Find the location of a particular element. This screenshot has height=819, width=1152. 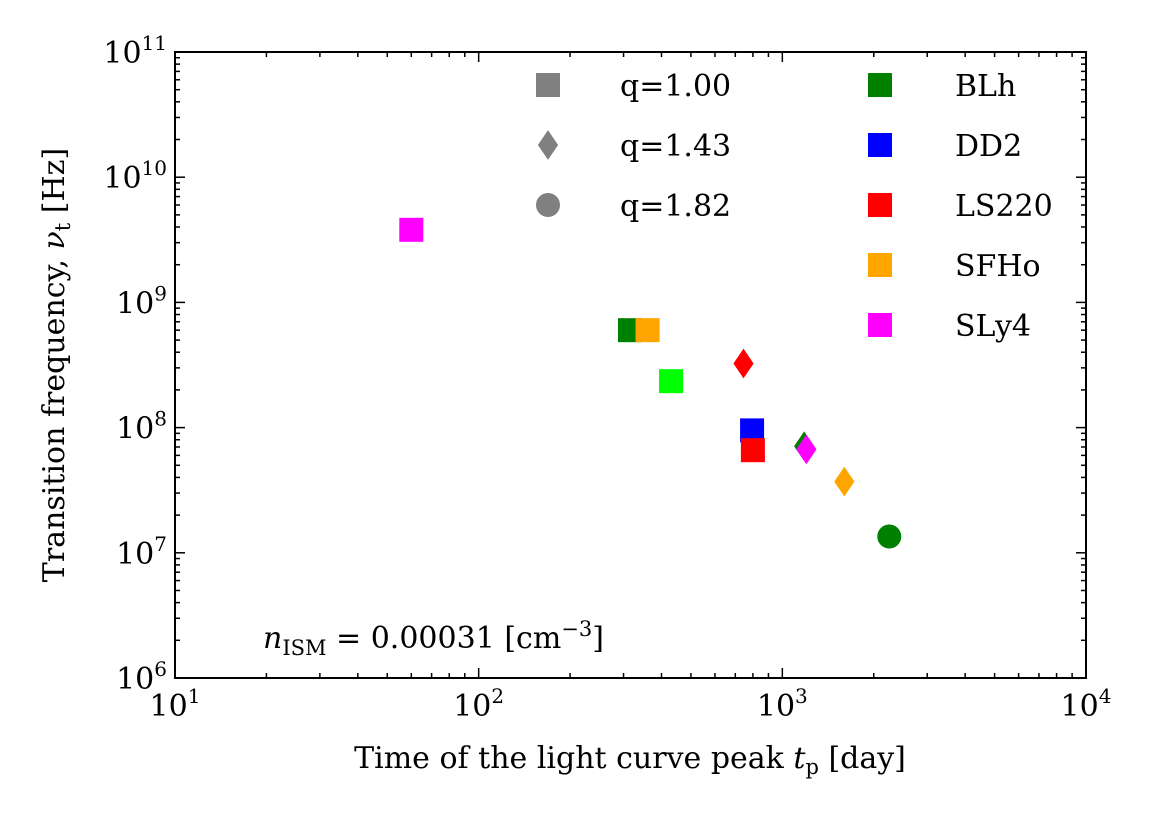

y-axis-label: Transition frequency, νt [Hz] is located at coordinates (56, 365).